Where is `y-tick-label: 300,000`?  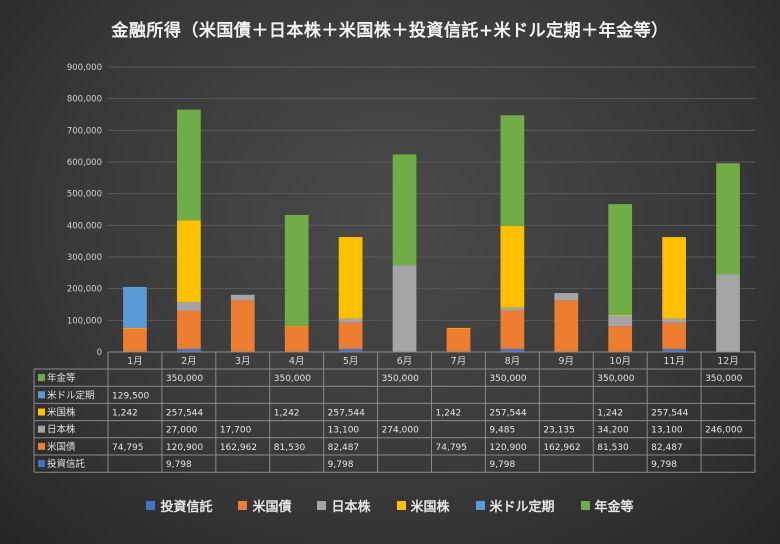 y-tick-label: 300,000 is located at coordinates (84, 258).